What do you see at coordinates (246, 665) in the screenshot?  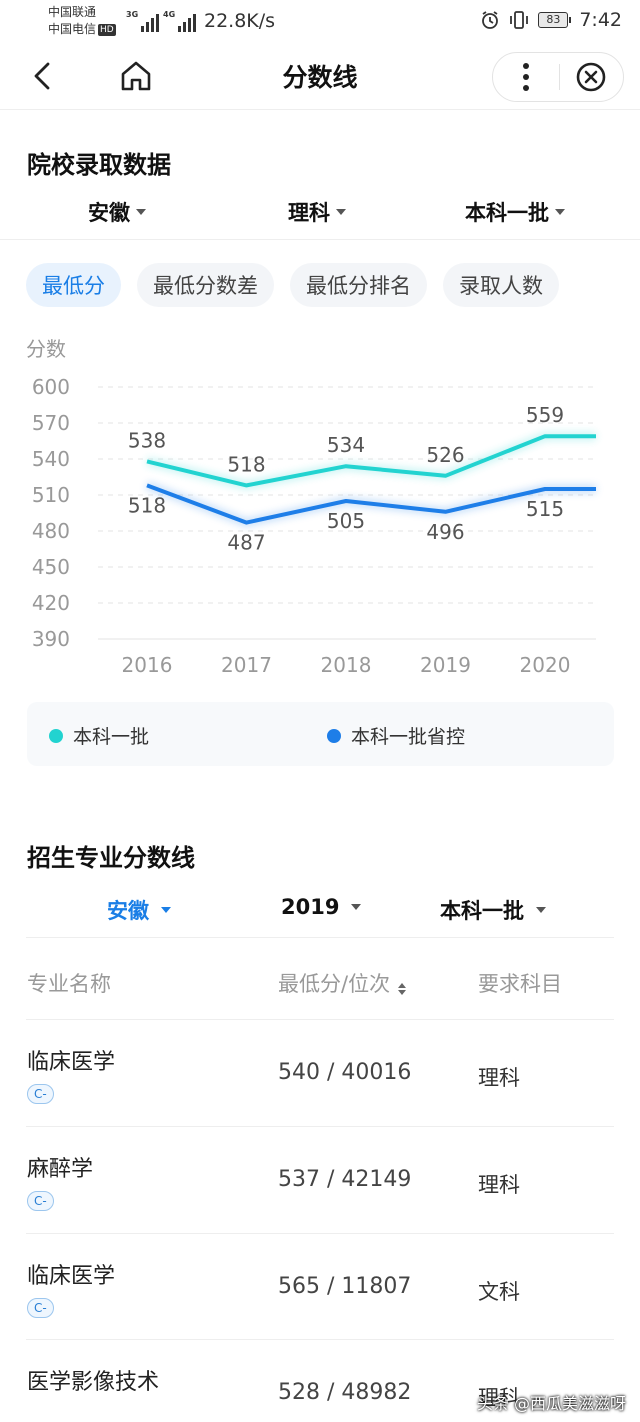 I see `x-tick-label: 2017` at bounding box center [246, 665].